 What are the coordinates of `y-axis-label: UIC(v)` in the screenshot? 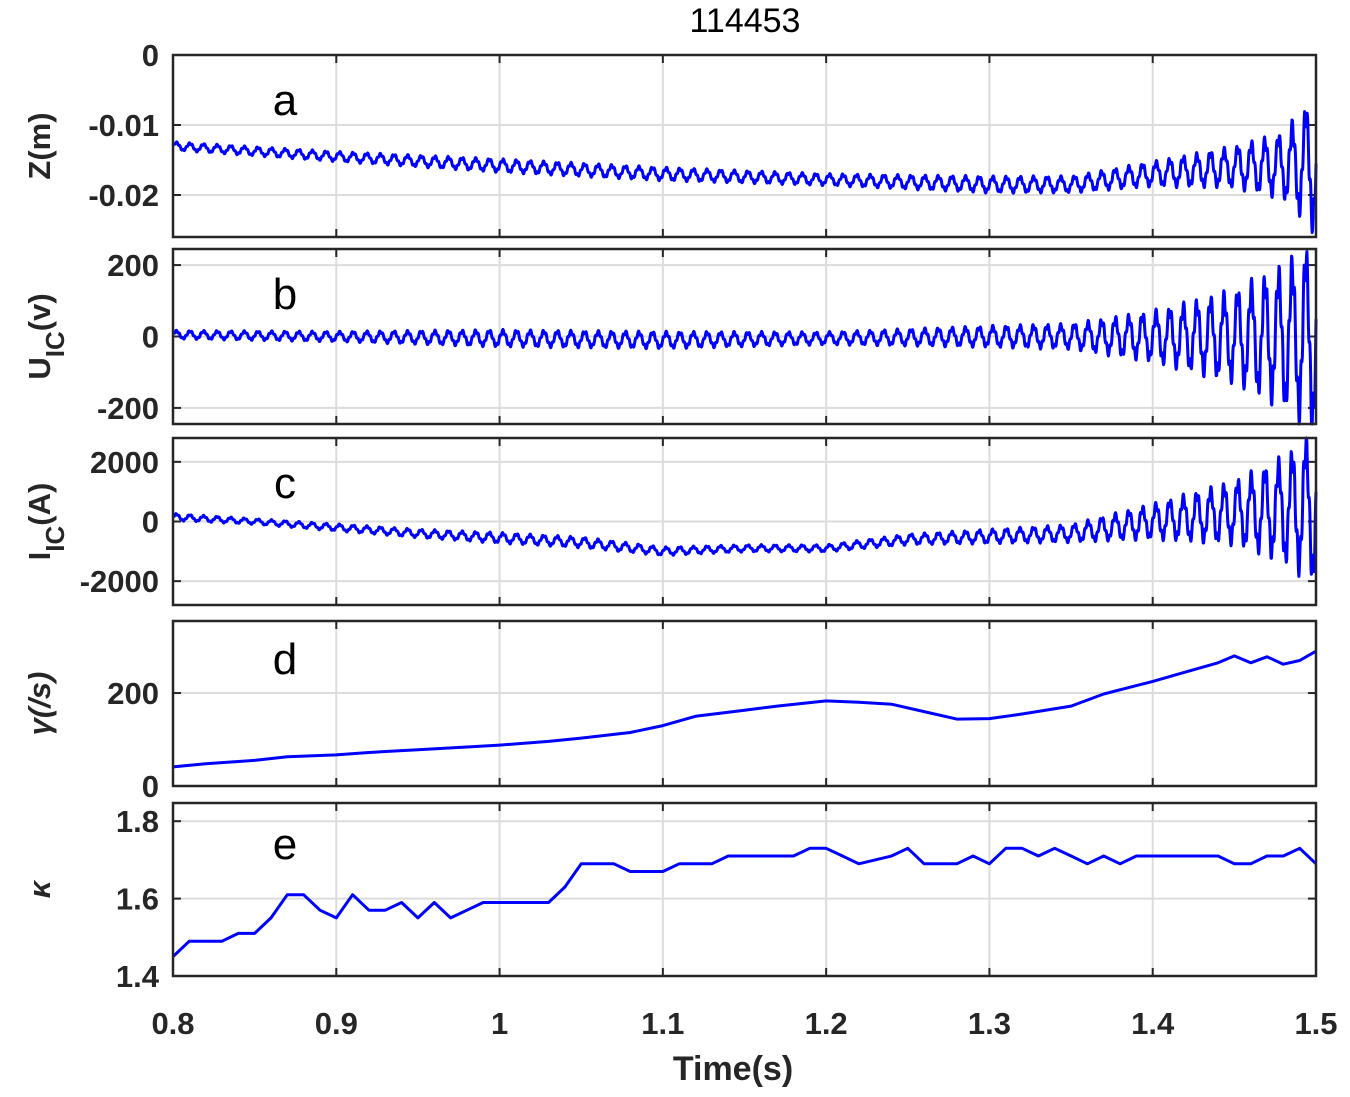 It's located at (46, 336).